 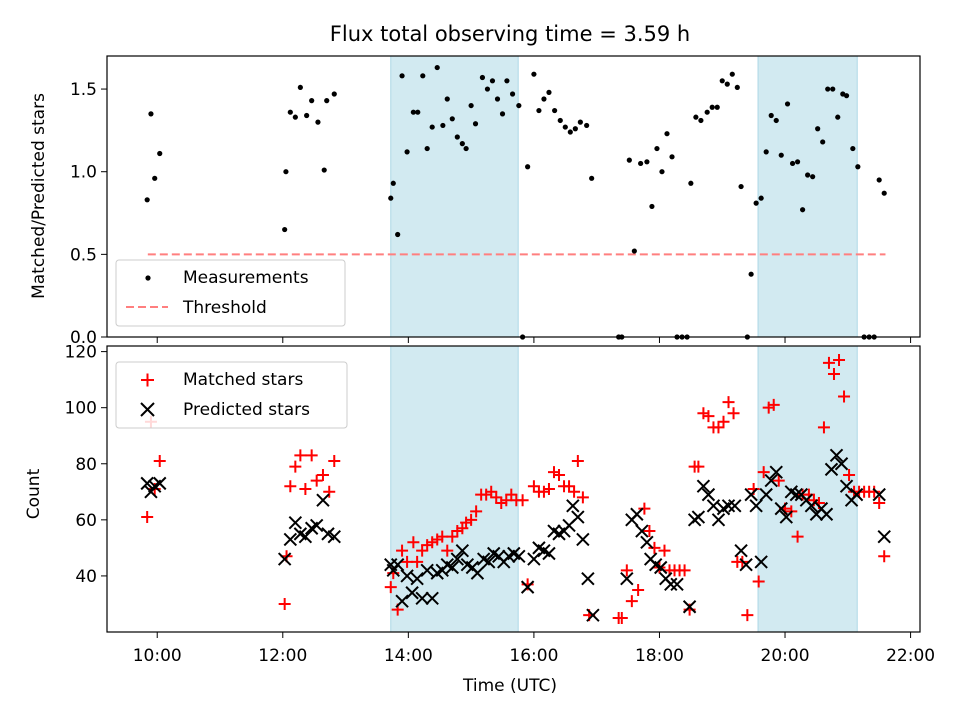 I want to click on x-axis-label: Time (UTC), so click(x=509, y=686).